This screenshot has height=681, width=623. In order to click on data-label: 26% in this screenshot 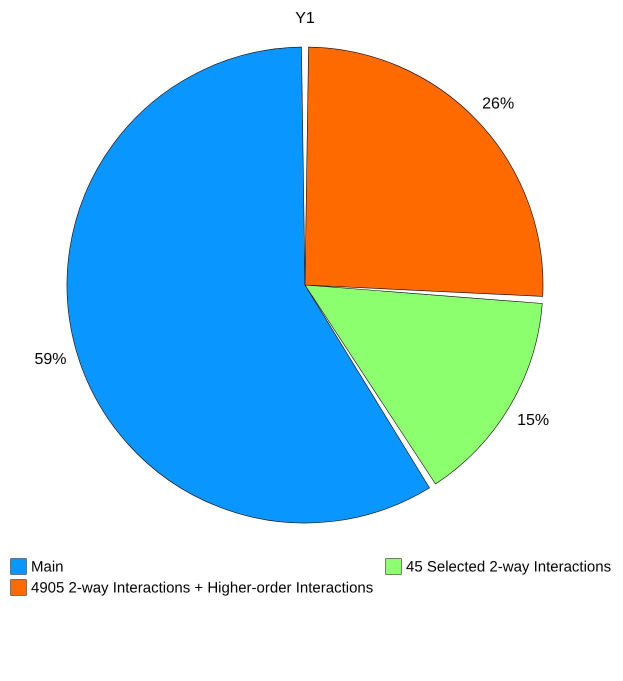, I will do `click(498, 104)`.